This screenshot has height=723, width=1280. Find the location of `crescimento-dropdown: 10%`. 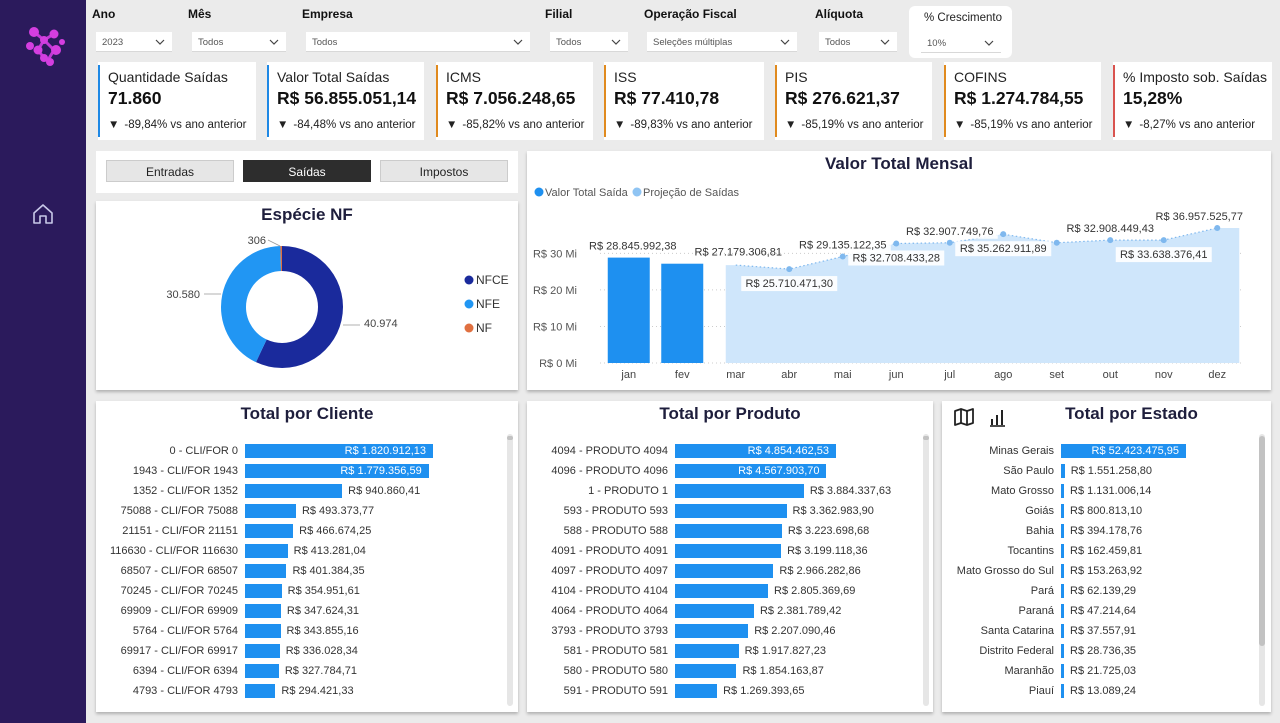

crescimento-dropdown: 10% is located at coordinates (961, 43).